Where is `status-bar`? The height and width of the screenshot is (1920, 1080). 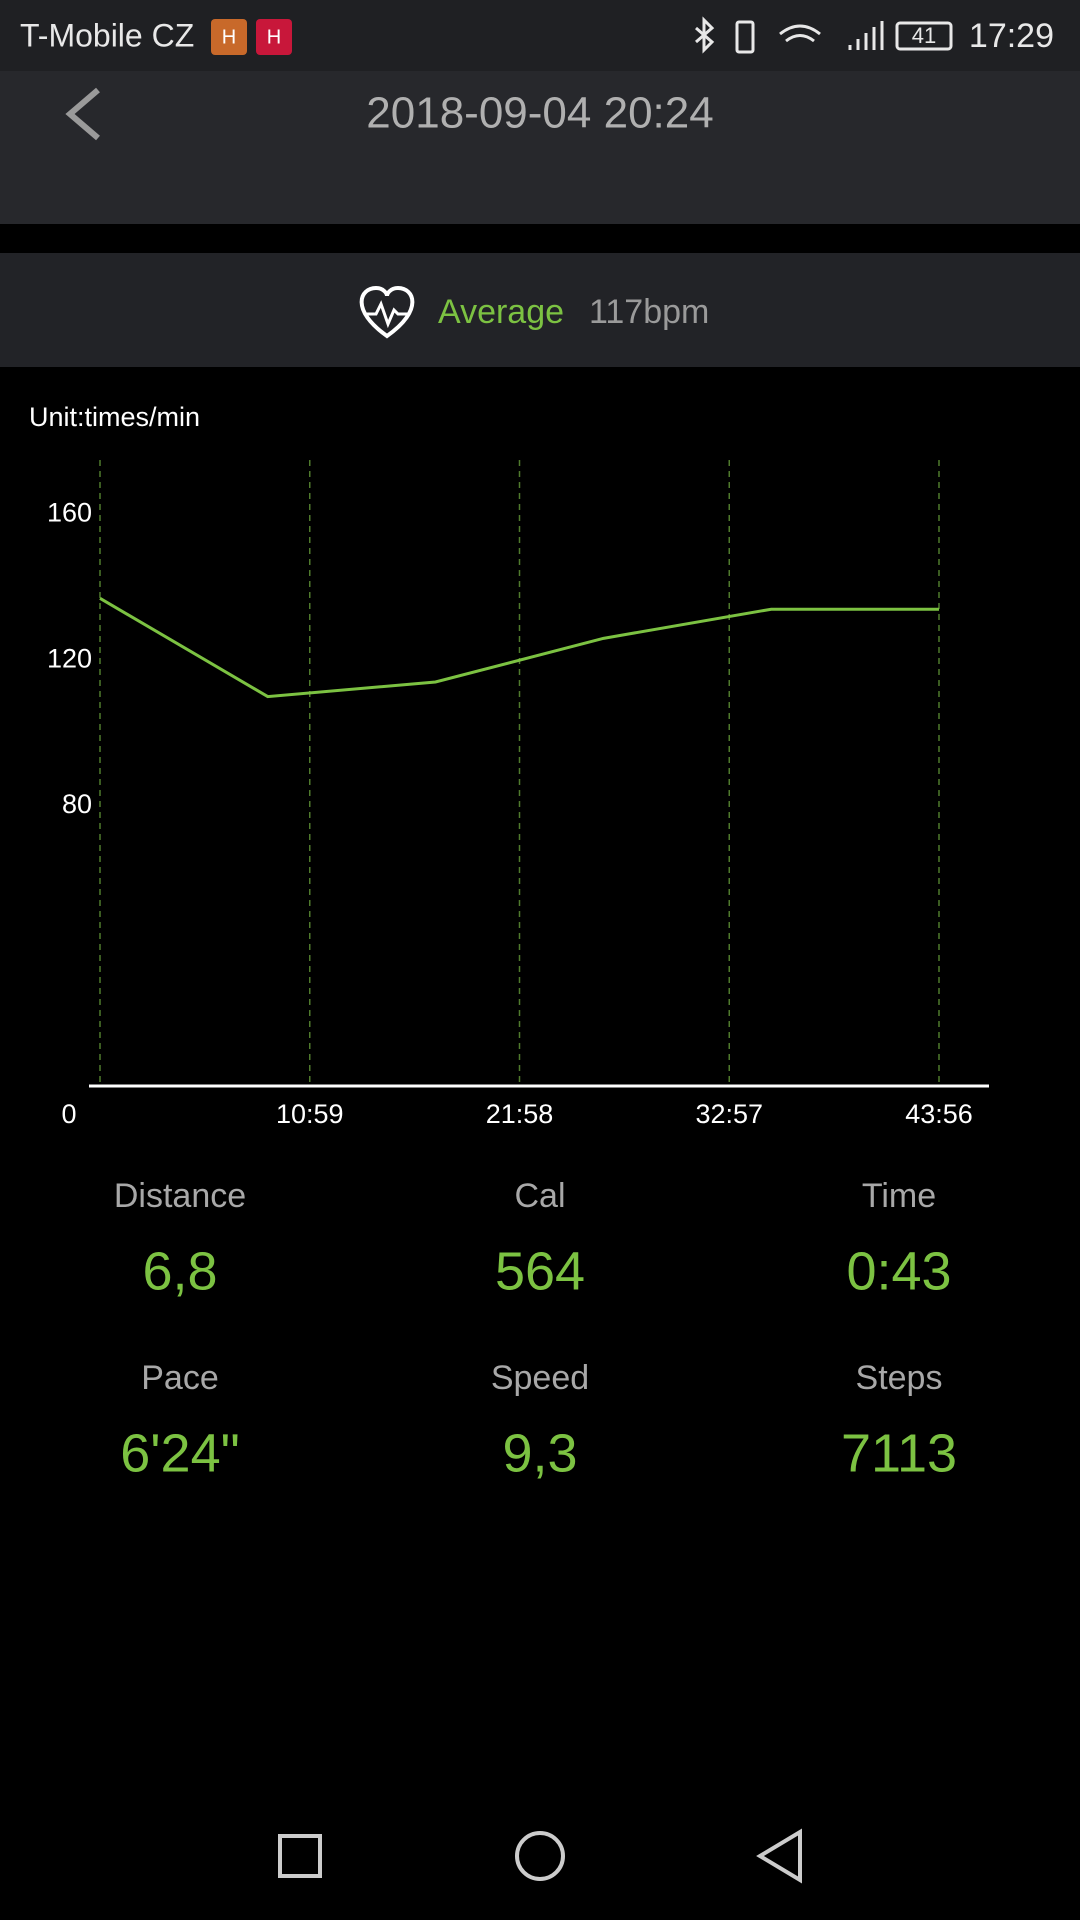 status-bar is located at coordinates (540, 35).